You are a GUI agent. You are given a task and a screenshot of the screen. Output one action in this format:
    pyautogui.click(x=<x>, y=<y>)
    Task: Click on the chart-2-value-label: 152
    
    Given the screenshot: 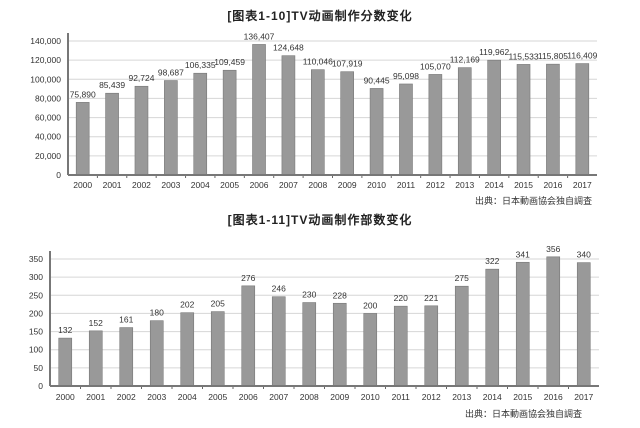 What is the action you would take?
    pyautogui.click(x=96, y=323)
    